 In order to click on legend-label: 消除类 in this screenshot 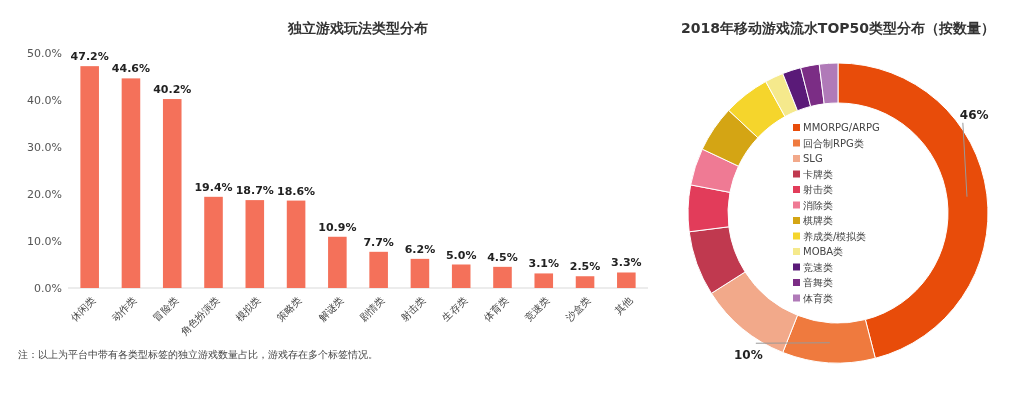, I will do `click(818, 205)`.